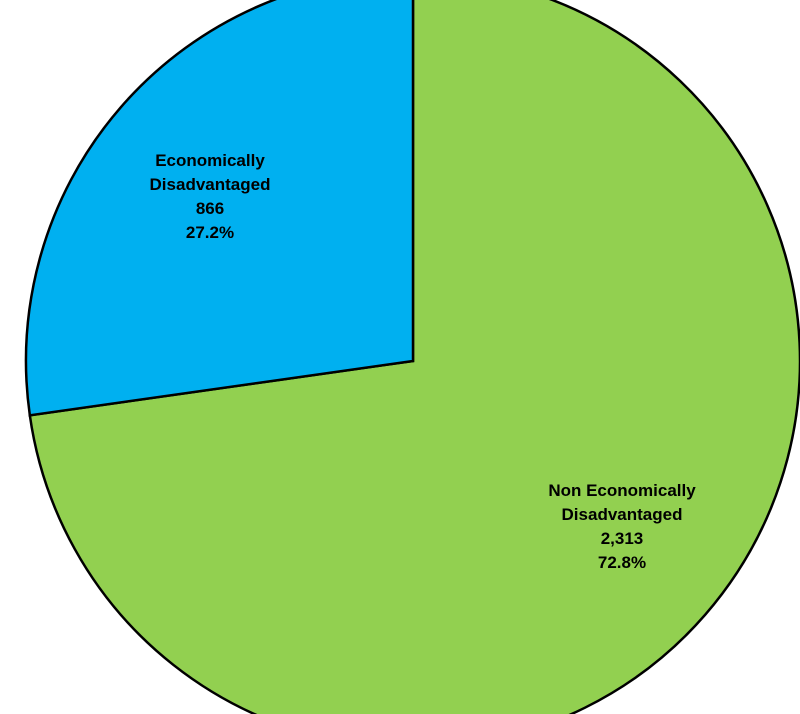 The image size is (800, 714). Describe the element at coordinates (210, 208) in the screenshot. I see `slice-value: 866` at that location.